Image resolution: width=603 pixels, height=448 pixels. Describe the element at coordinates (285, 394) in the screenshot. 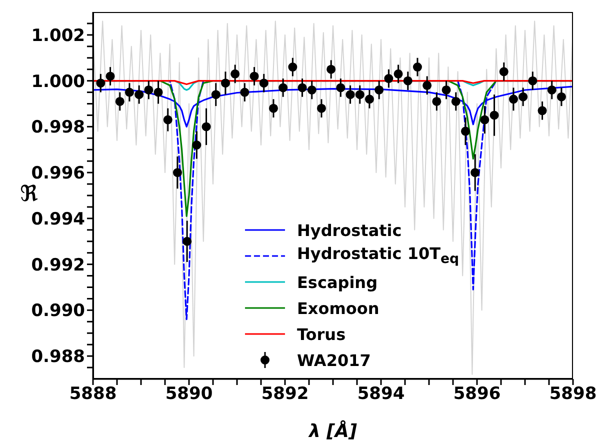

I see `x-tick-label: 5892` at that location.